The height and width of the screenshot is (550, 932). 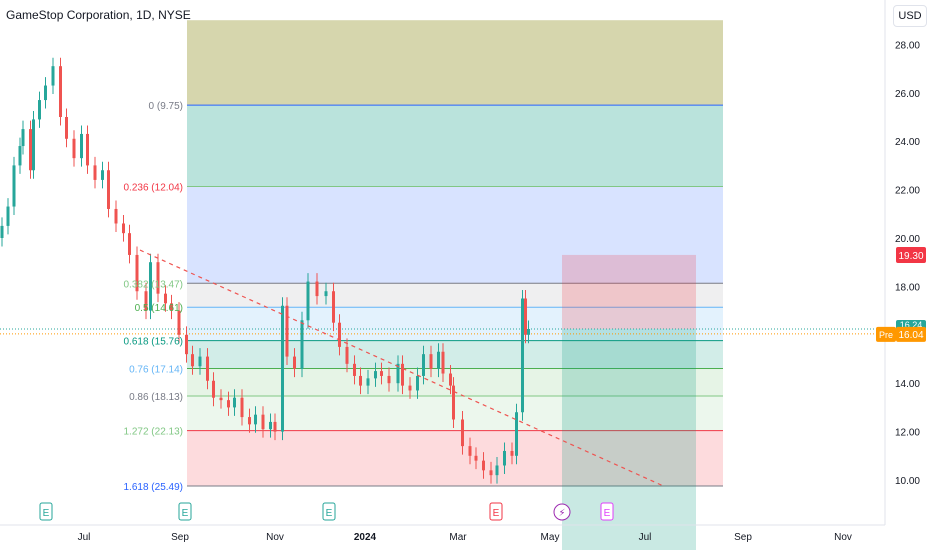 I want to click on premarket-label: Pre, so click(x=886, y=335).